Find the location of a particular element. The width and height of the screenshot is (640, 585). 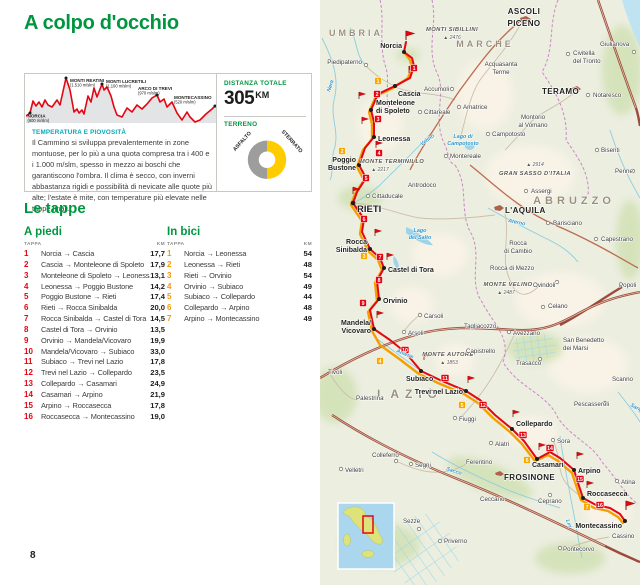

stage-route: Rieti → Orvinio is located at coordinates (208, 275).